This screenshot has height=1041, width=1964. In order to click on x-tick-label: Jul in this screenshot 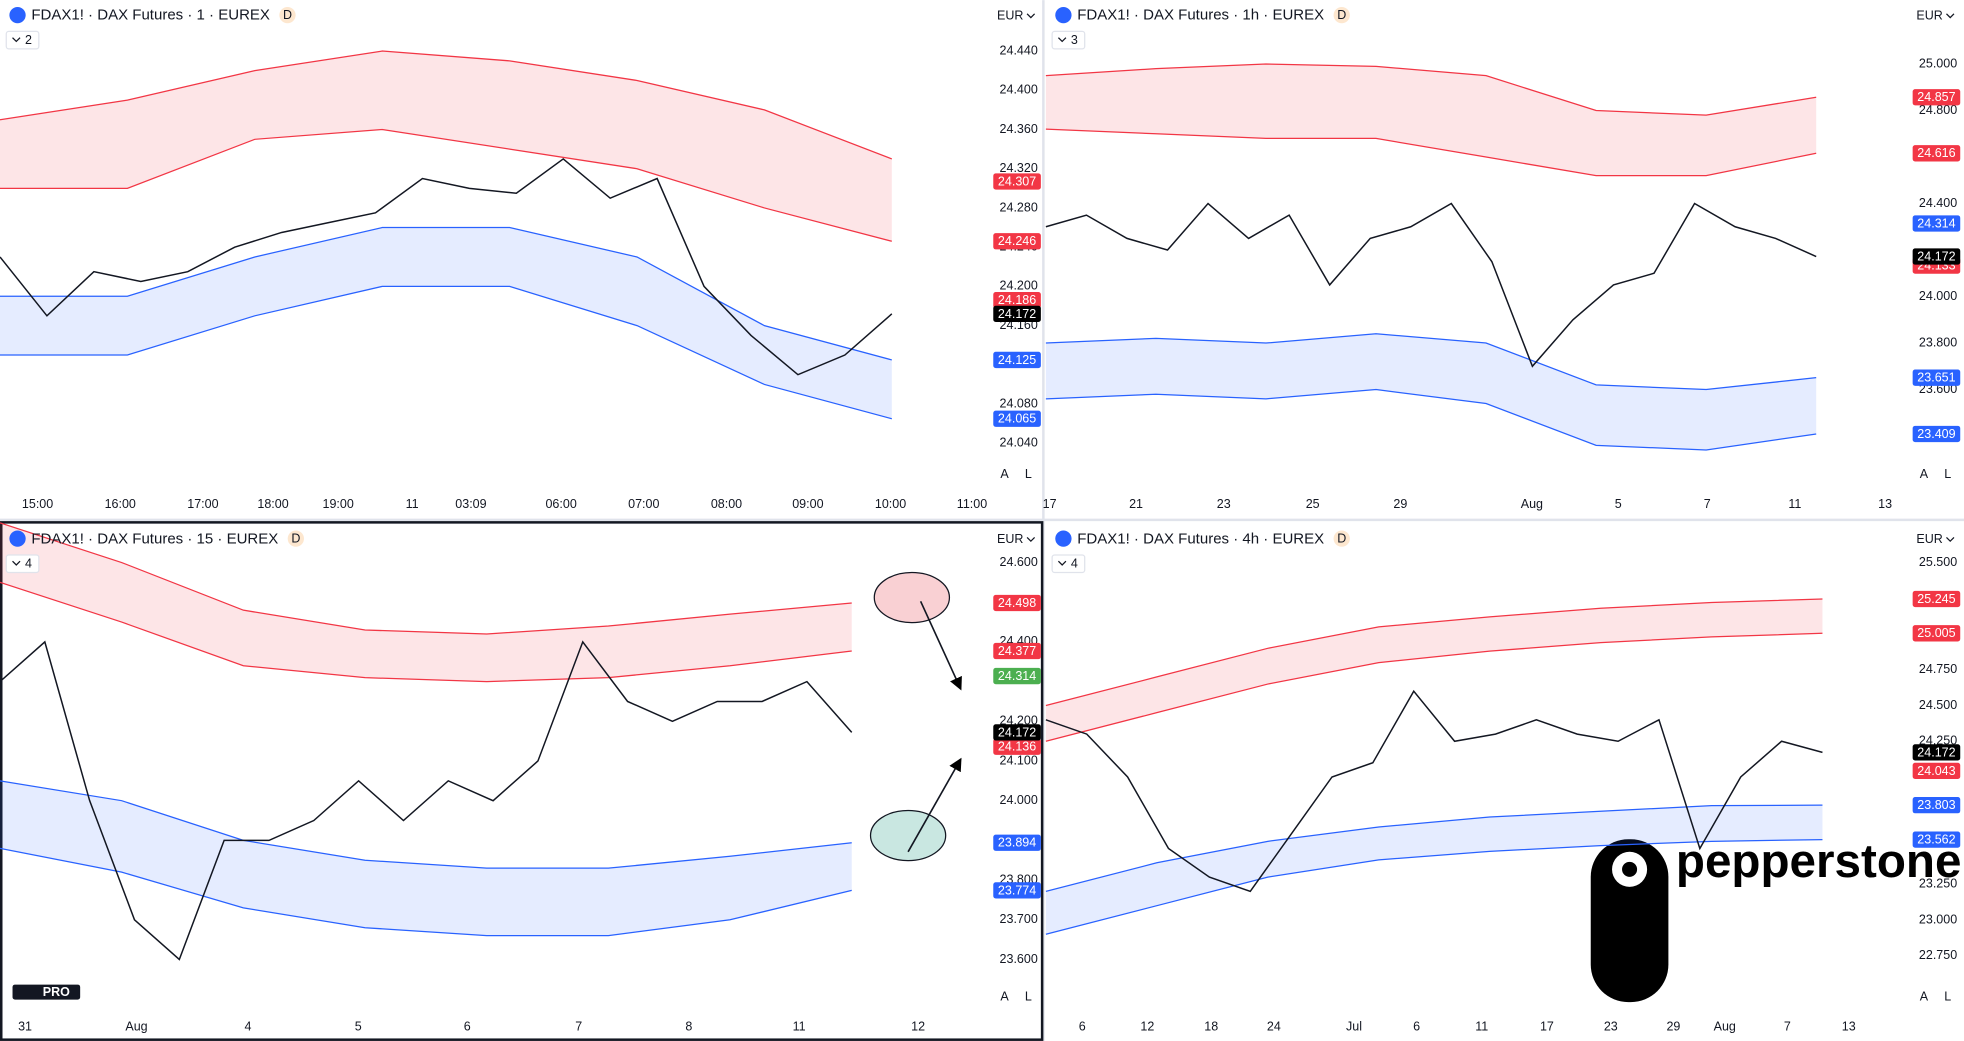, I will do `click(1354, 1026)`.